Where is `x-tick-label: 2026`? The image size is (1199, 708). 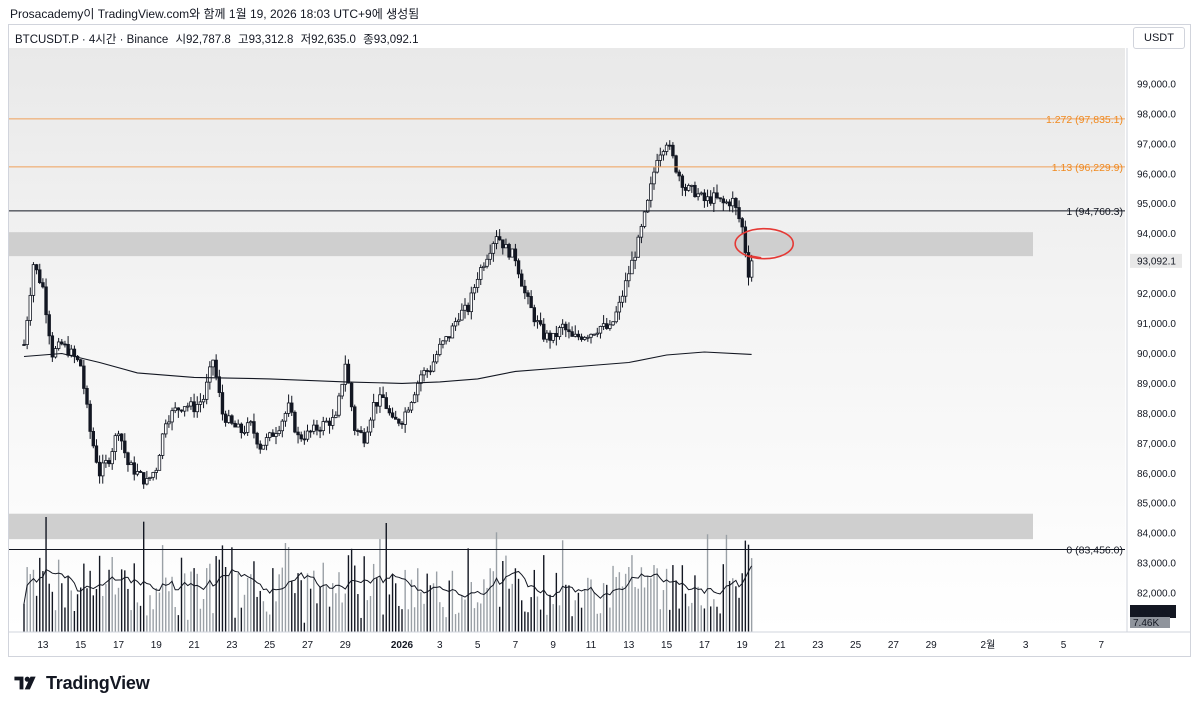 x-tick-label: 2026 is located at coordinates (402, 645).